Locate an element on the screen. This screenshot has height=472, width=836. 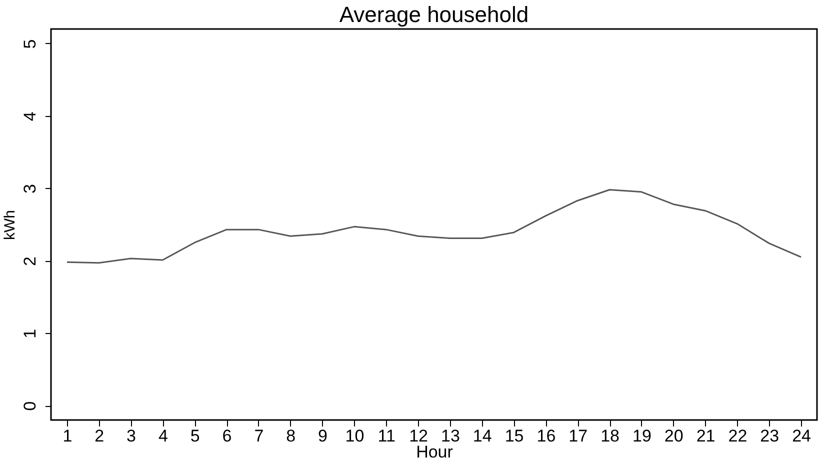
x-tick-label: 20 is located at coordinates (674, 436).